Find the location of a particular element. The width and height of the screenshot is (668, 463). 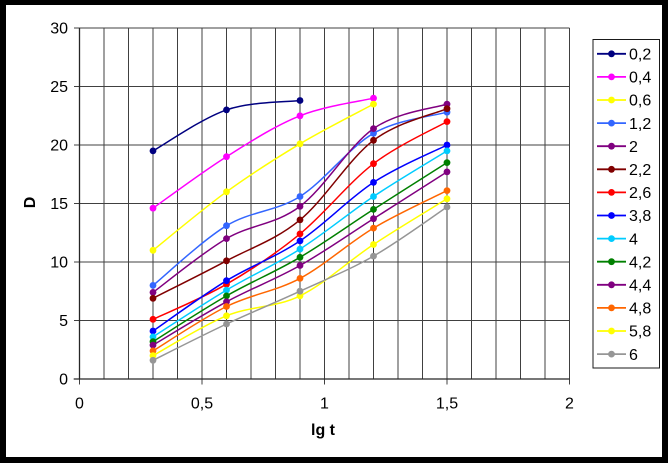

svg-text: 1,5 is located at coordinates (447, 404).